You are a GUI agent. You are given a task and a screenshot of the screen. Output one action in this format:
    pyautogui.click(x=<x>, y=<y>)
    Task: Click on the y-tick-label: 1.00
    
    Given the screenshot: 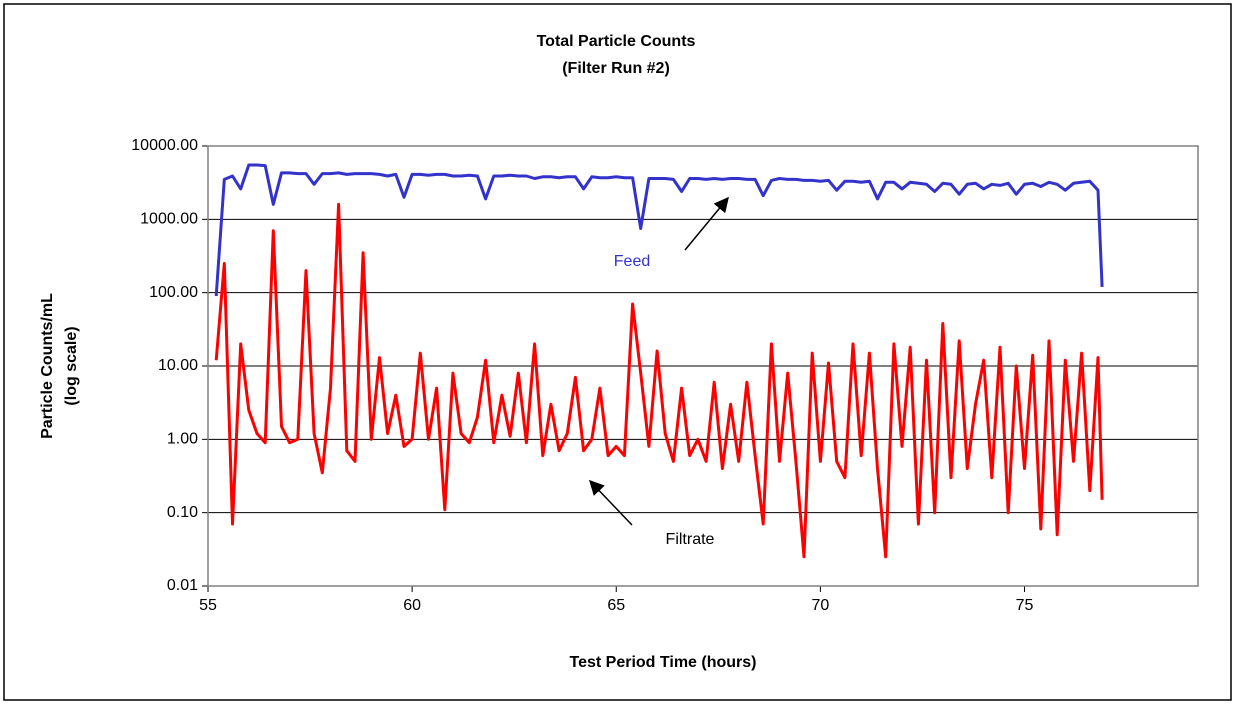 What is the action you would take?
    pyautogui.click(x=182, y=439)
    